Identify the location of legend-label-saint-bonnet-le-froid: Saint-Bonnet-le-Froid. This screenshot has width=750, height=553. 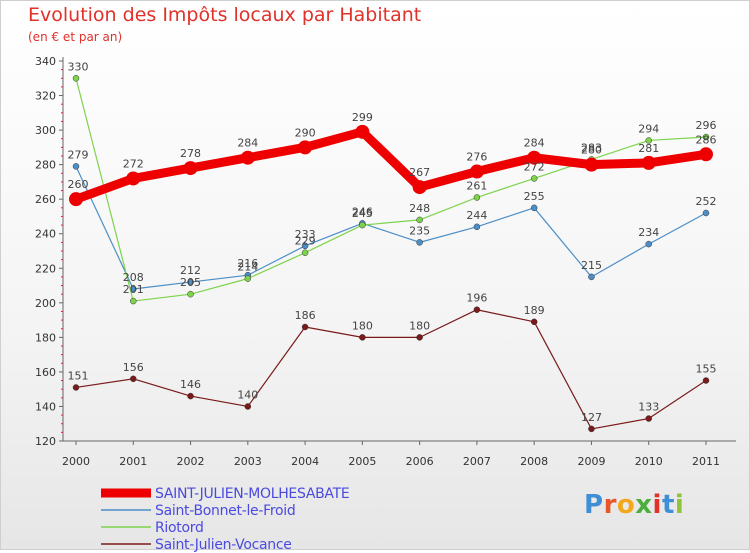
(225, 510).